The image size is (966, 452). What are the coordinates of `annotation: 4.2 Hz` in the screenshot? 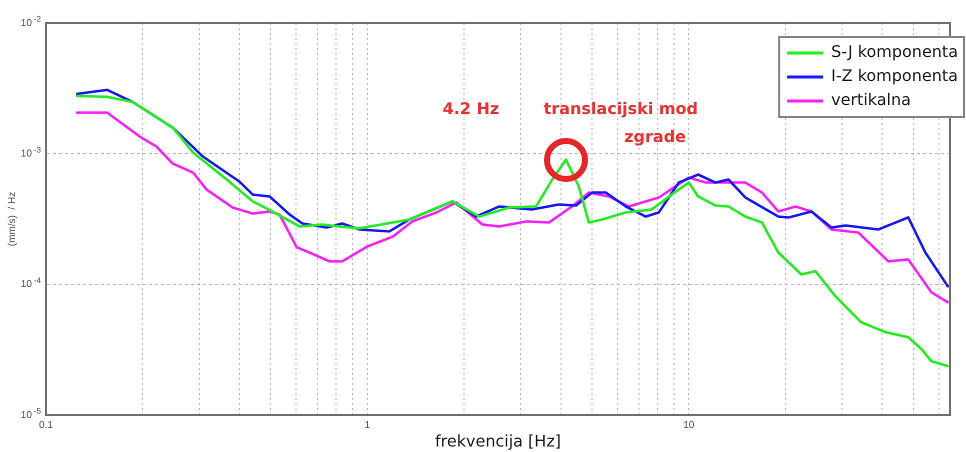 It's located at (471, 108).